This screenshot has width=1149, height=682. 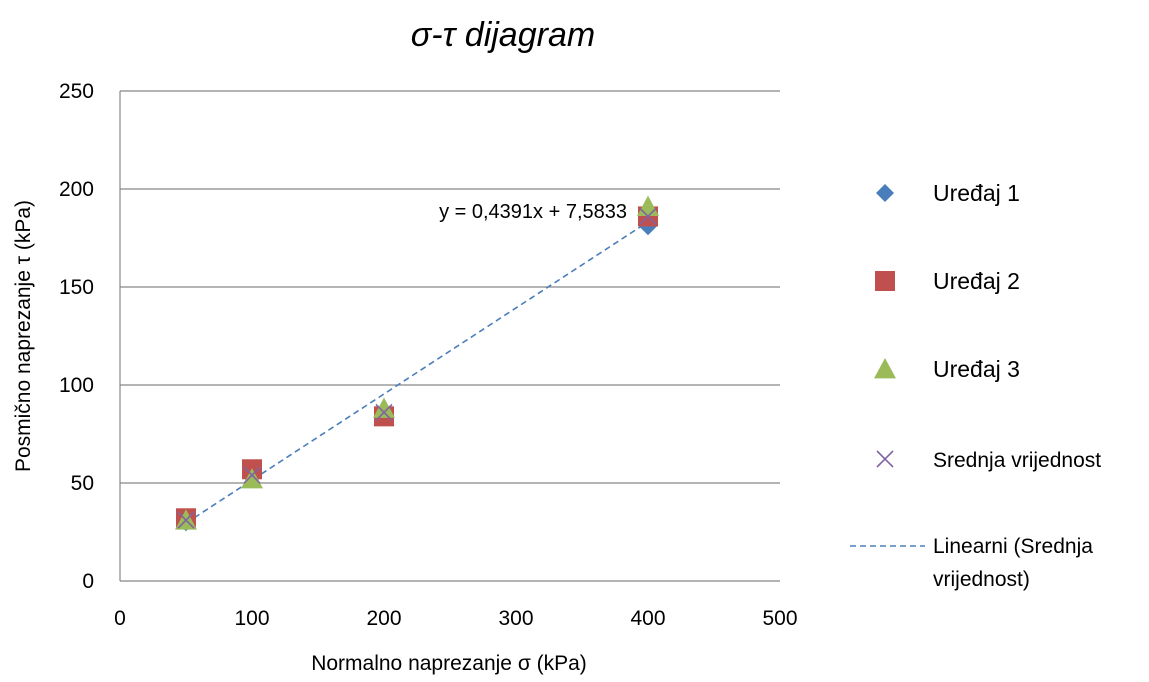 I want to click on trendline-equation: y = 0,4391x + 7,5833, so click(x=533, y=212).